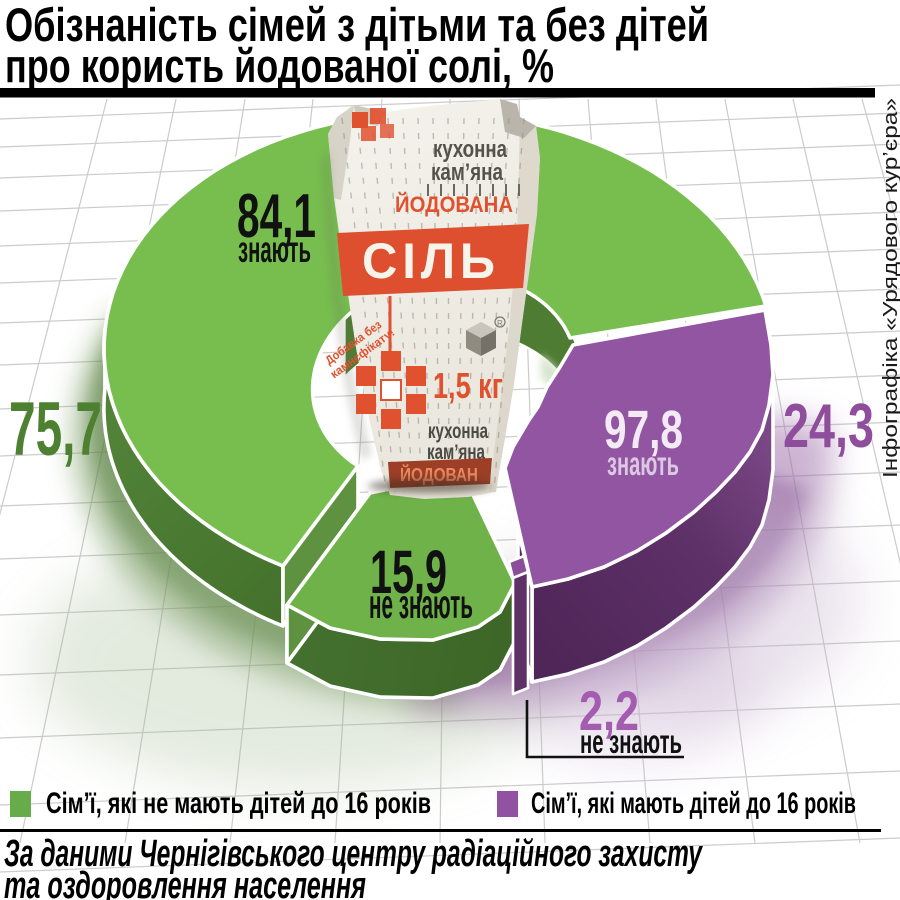 This screenshot has height=900, width=900. What do you see at coordinates (828, 426) in the screenshot?
I see `svg-text: 24,3` at bounding box center [828, 426].